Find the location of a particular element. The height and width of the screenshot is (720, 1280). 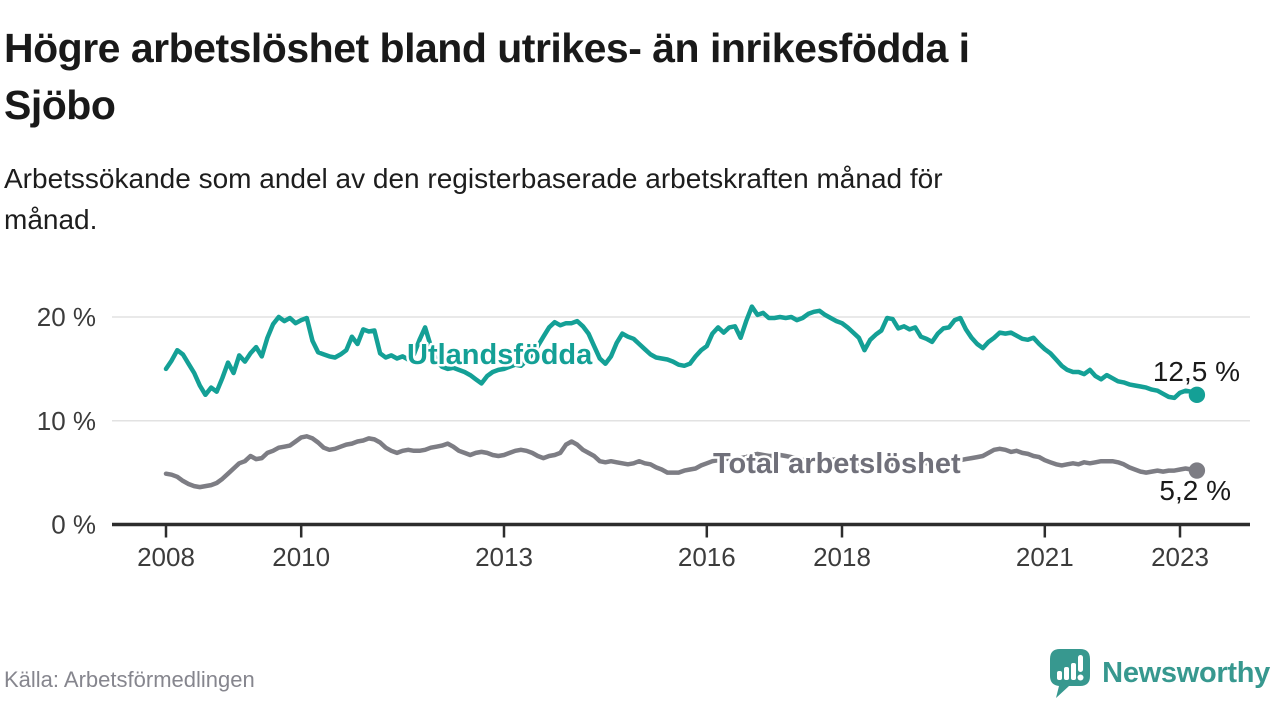

end-value-label-total: 5,2 % is located at coordinates (1195, 490).